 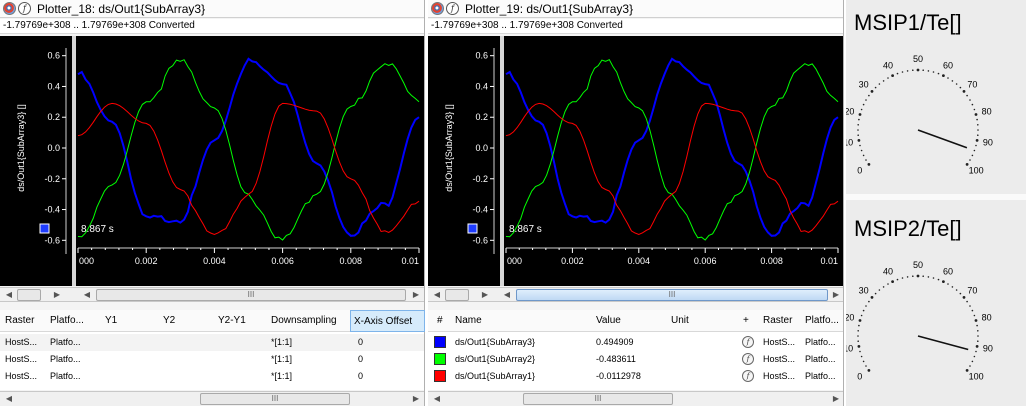 What do you see at coordinates (52, 240) in the screenshot?
I see `y-tick-label: -0.6` at bounding box center [52, 240].